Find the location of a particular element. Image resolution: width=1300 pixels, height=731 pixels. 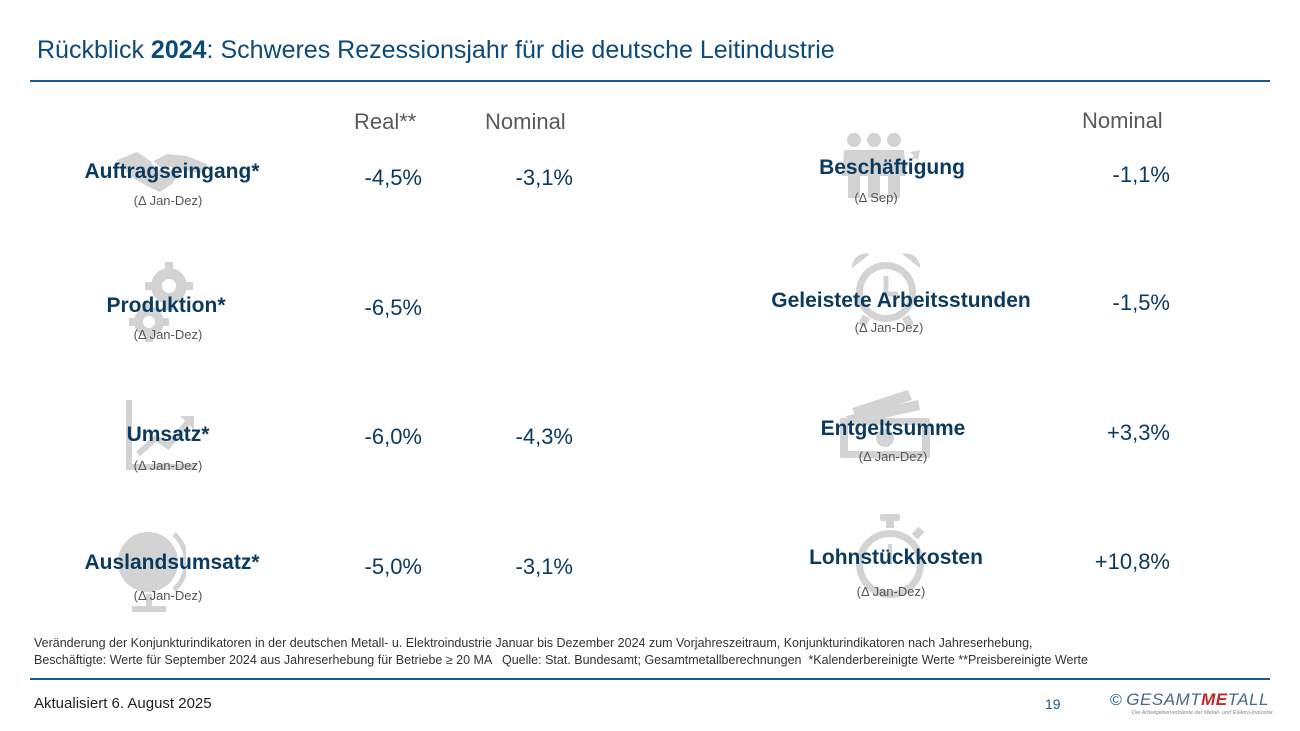

value-real-umsatz: -6,0% is located at coordinates (393, 436).